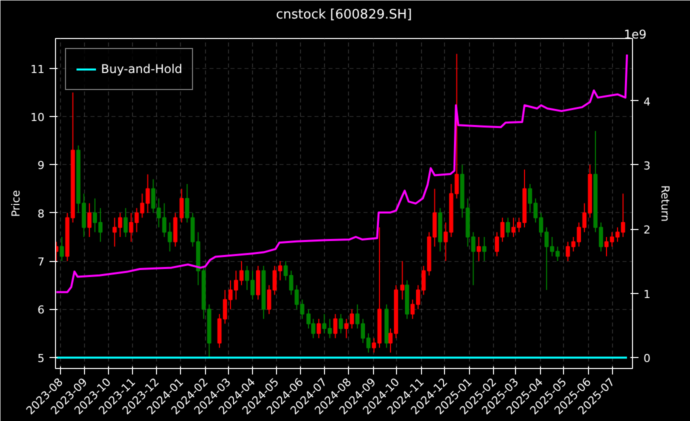  Describe the element at coordinates (37, 117) in the screenshot. I see `y-tick-label: 10` at that location.